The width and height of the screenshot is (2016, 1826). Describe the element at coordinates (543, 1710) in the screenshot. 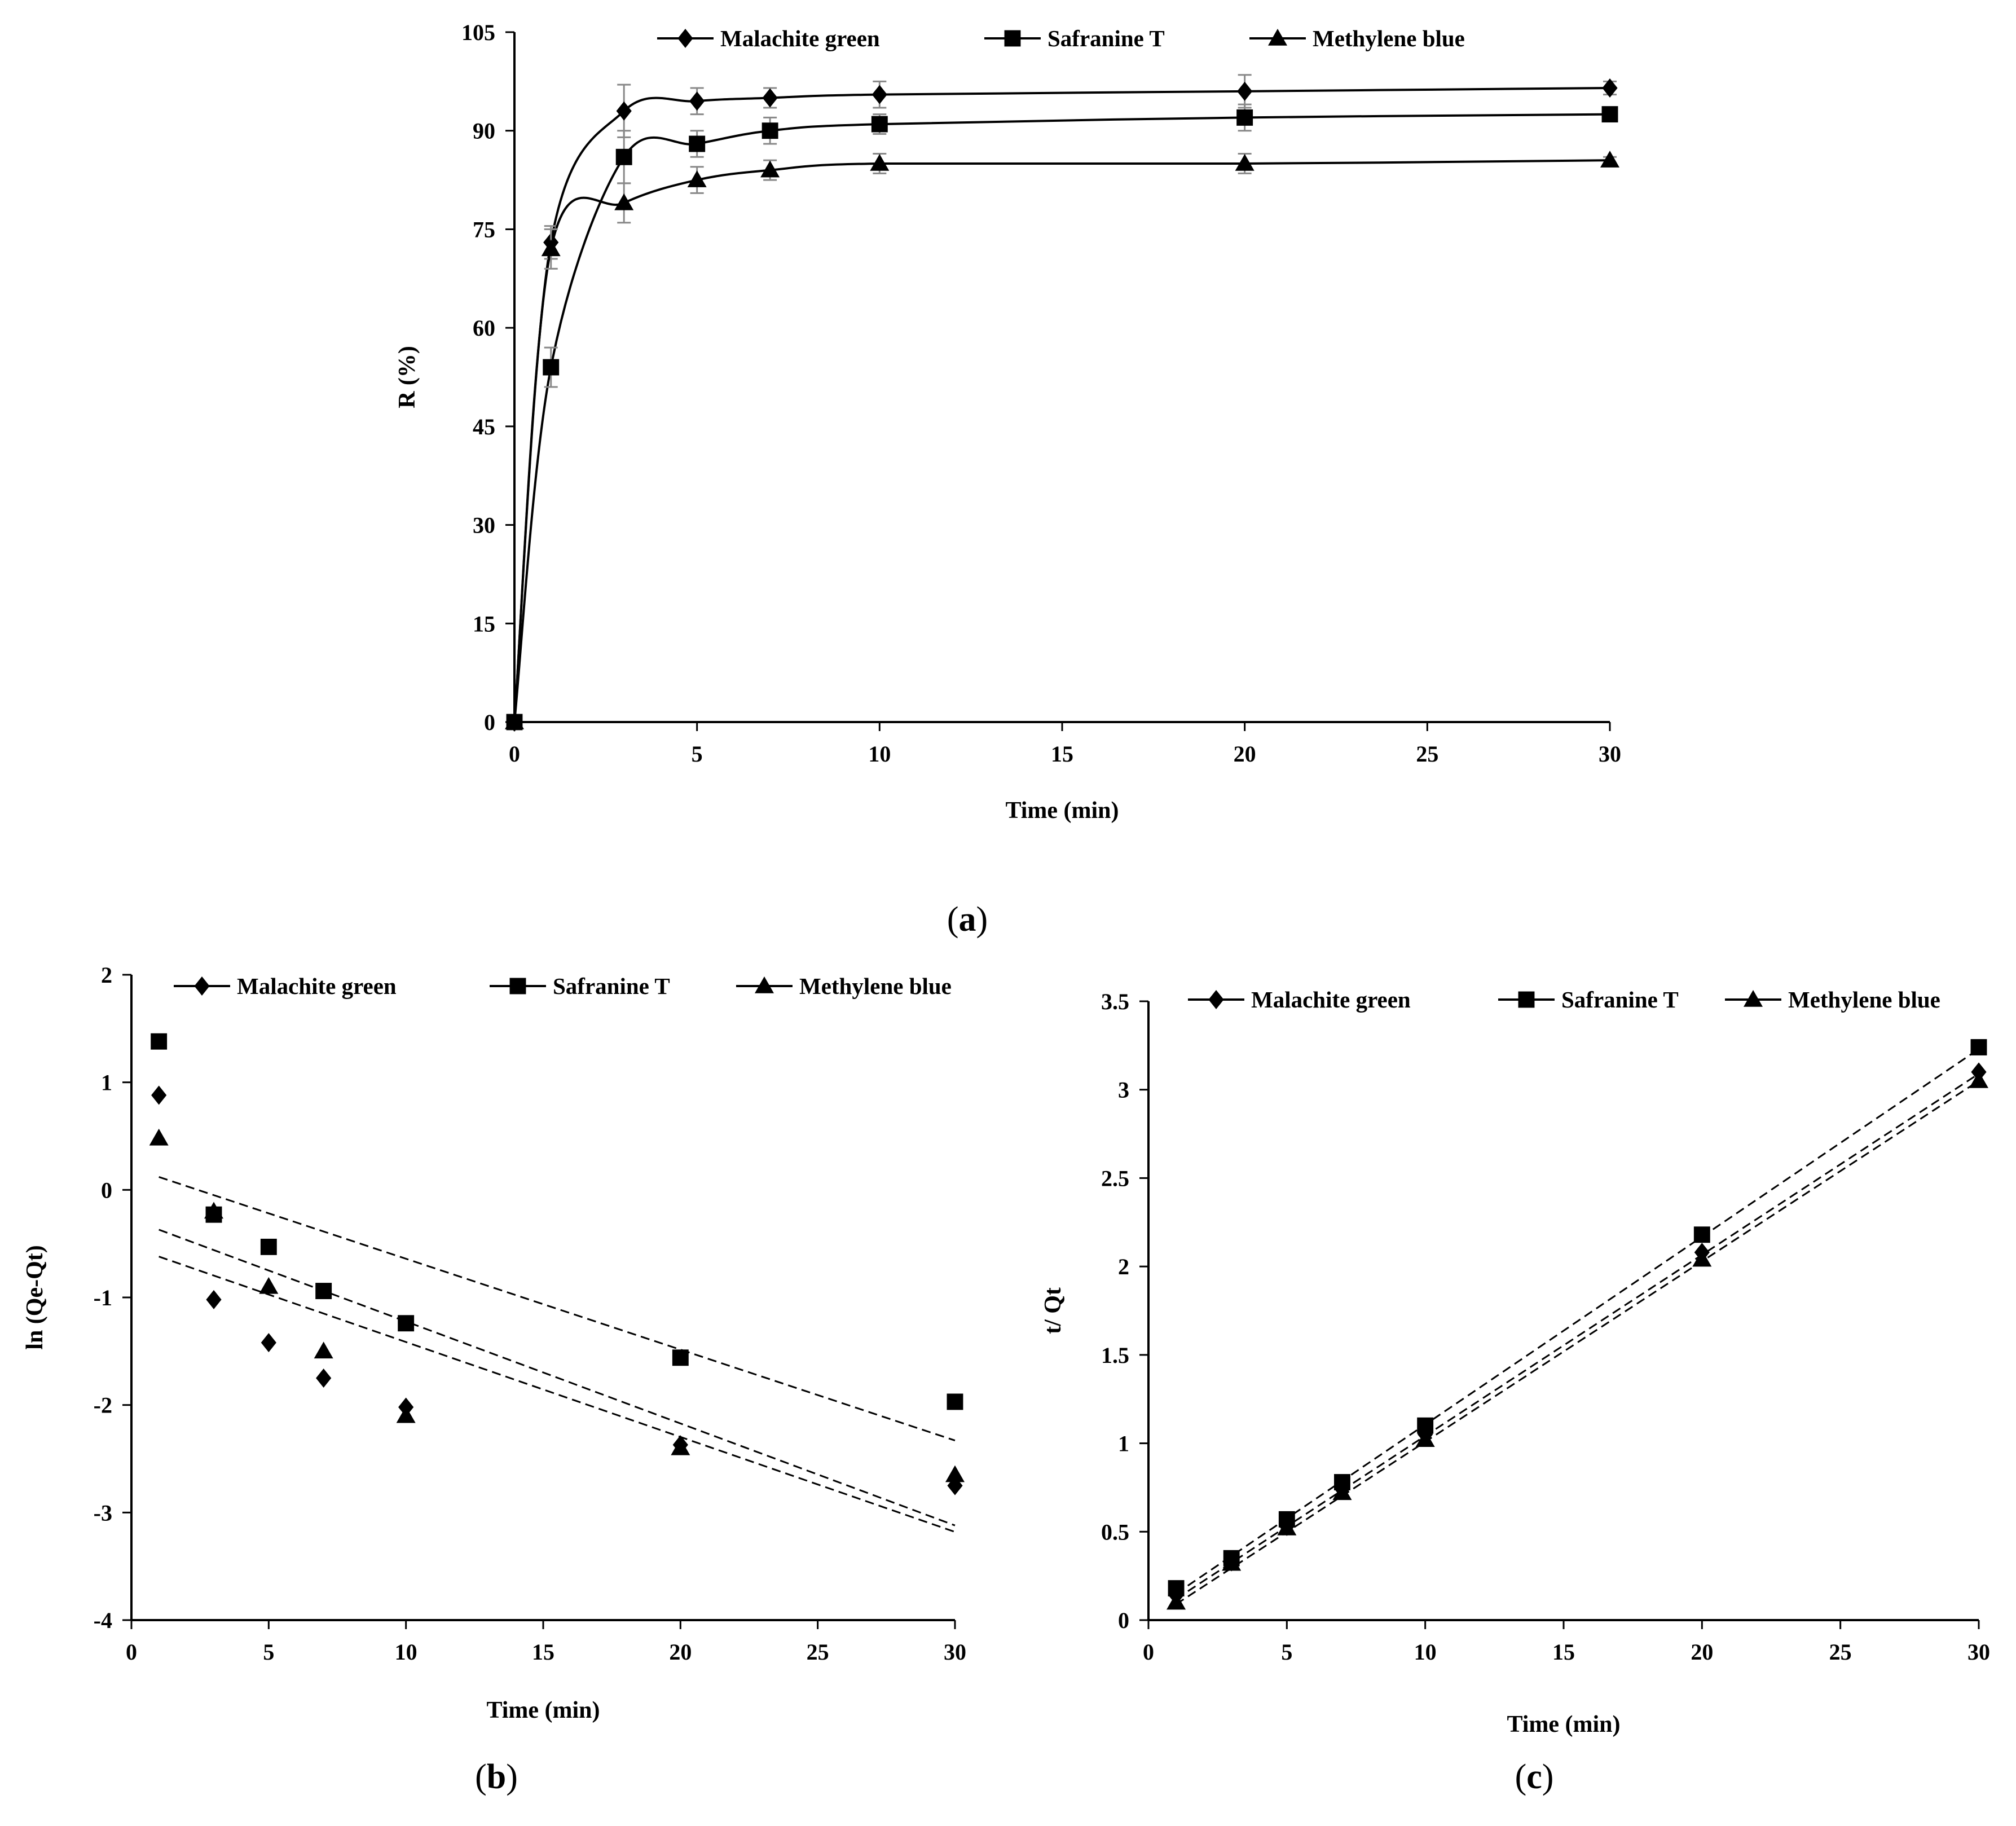

I see `x-axis-title: Time (min)` at that location.